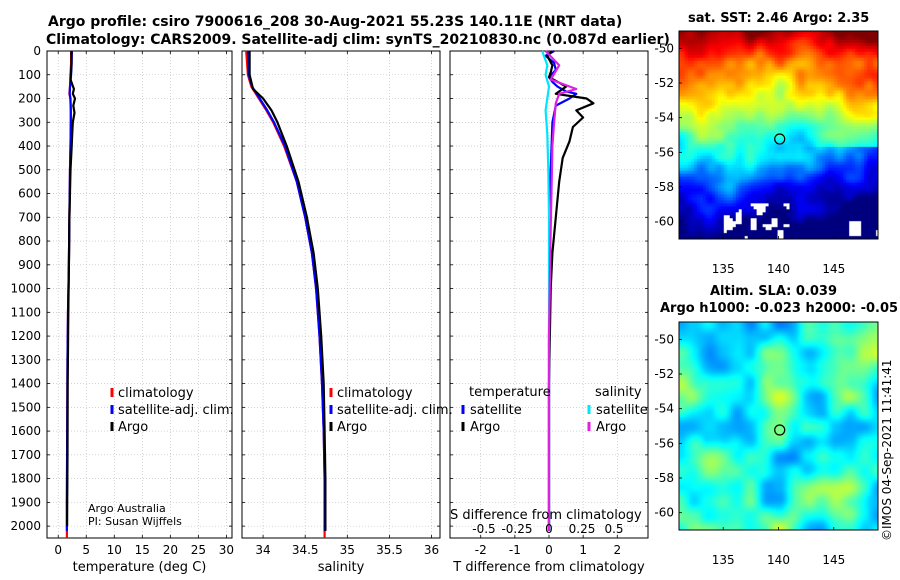 This screenshot has height=580, width=900. I want to click on x-tick-label: 2, so click(617, 550).